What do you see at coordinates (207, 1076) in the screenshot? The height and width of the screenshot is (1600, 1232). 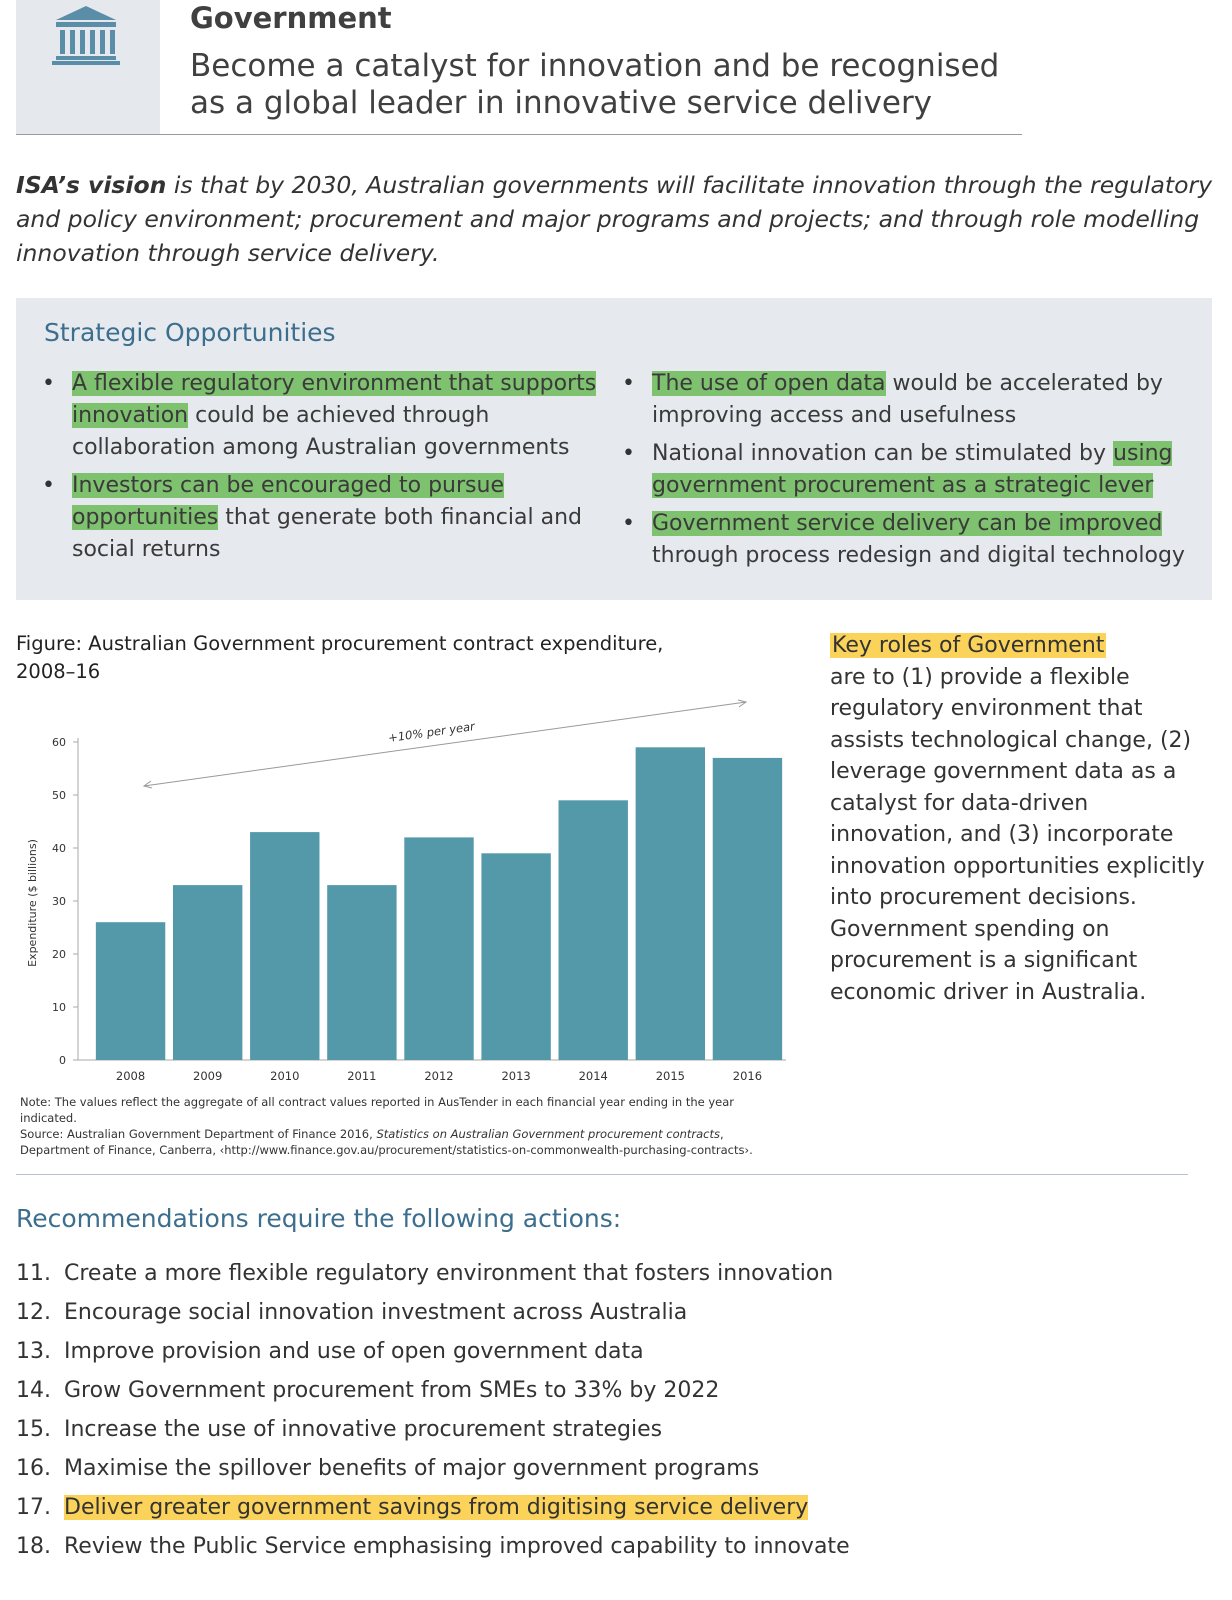 I see `x-tick-label: 2009` at bounding box center [207, 1076].